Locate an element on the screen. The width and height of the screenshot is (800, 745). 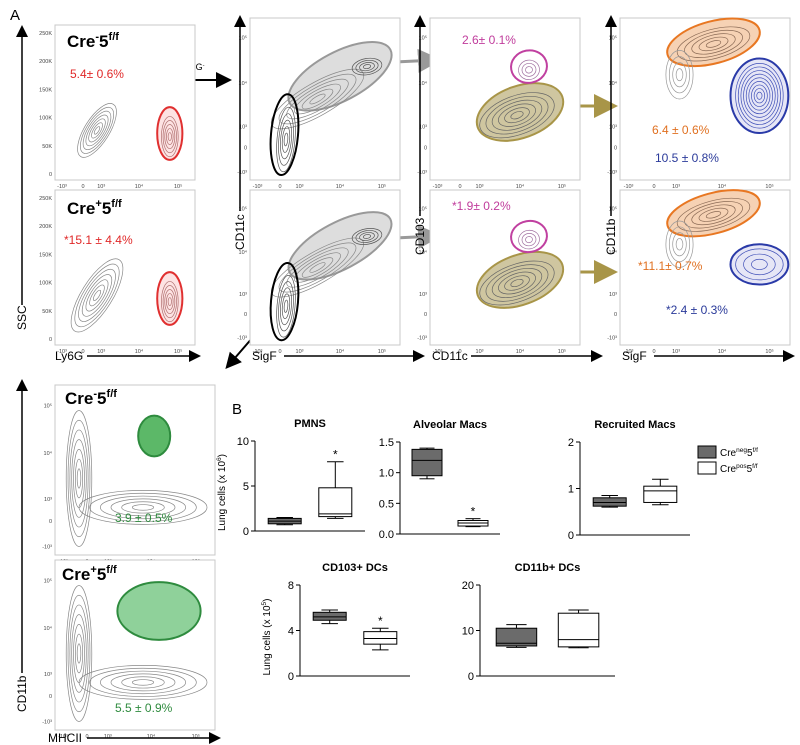
y-tick-label: 150K is located at coordinates (45, 255).